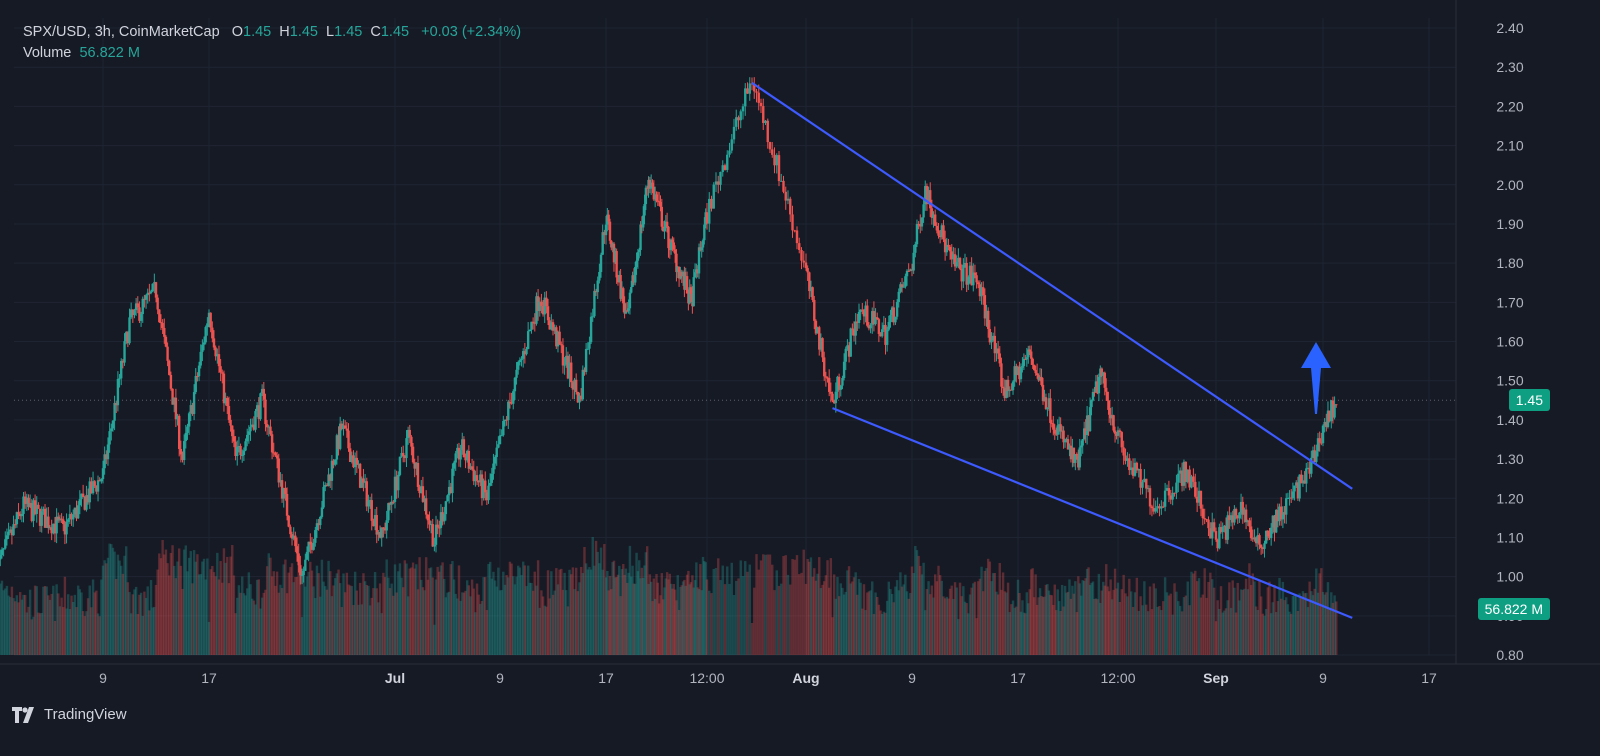 The width and height of the screenshot is (1600, 756). Describe the element at coordinates (768, 678) in the screenshot. I see `time-axis: 9 17 Jul 9 17 12:00 Aug 9 17 12:00 Sep 9 17` at that location.